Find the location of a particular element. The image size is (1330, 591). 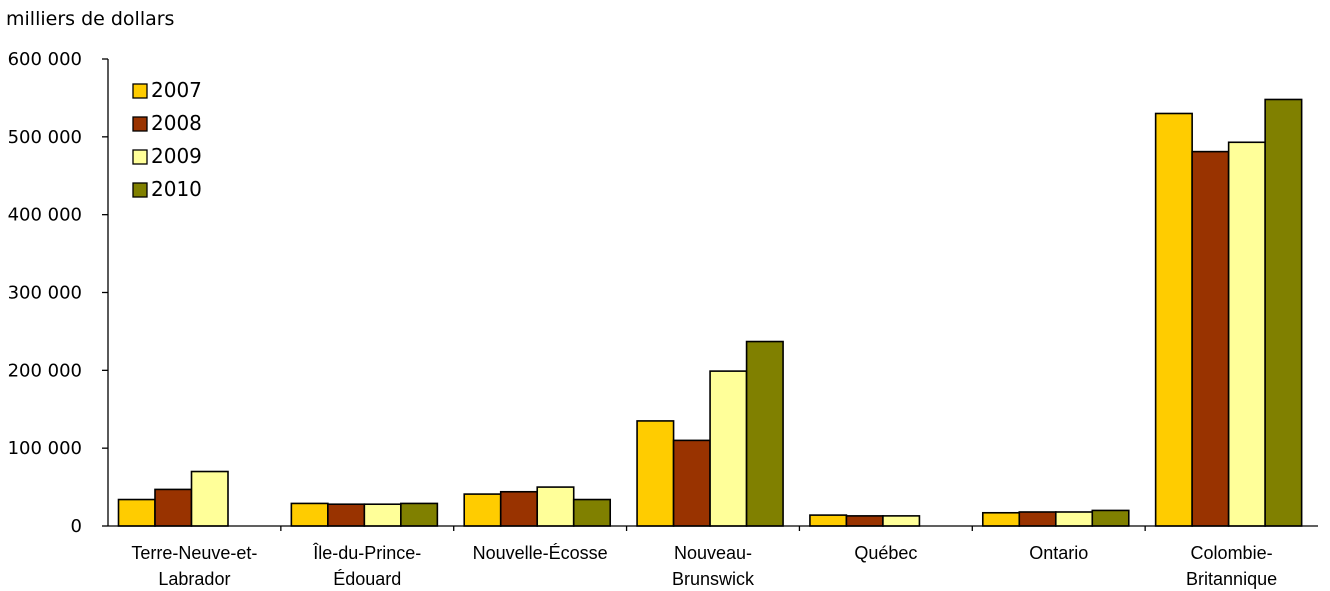

y-tick-label: 300 000 is located at coordinates (45, 293).